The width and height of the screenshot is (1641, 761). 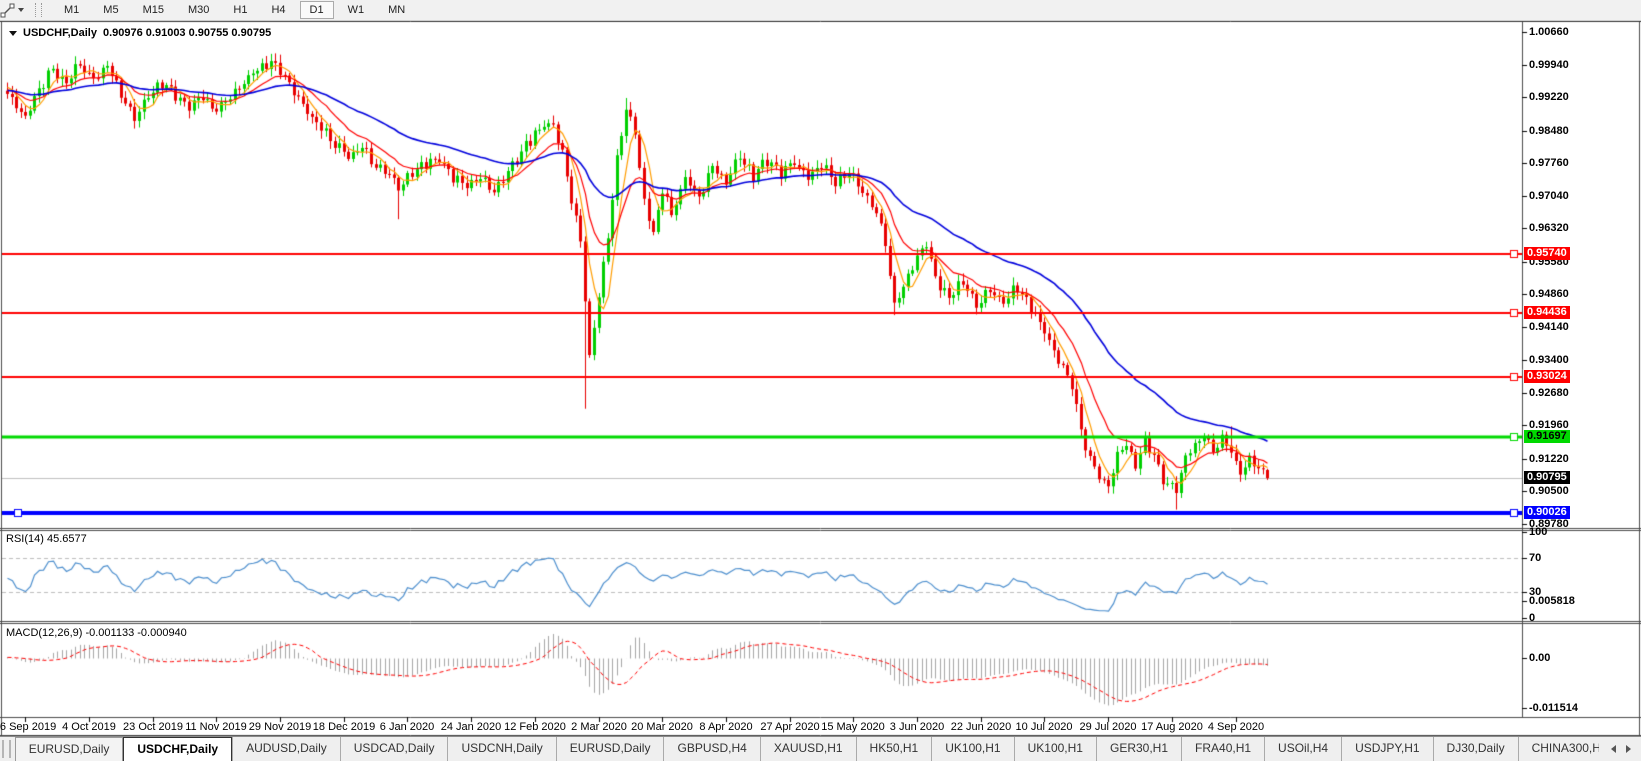 I want to click on timeframe-buttons: M1 M5 M15 M30 H1 H4 D1 W1 MN, so click(x=234, y=10).